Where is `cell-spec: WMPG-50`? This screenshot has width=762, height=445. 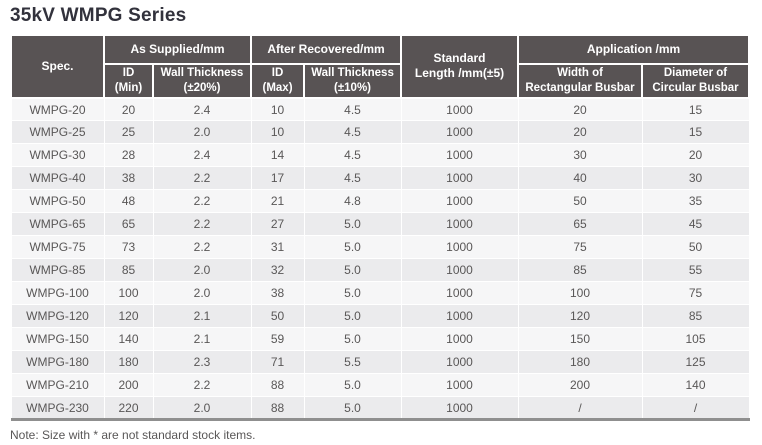 cell-spec: WMPG-50 is located at coordinates (57, 201).